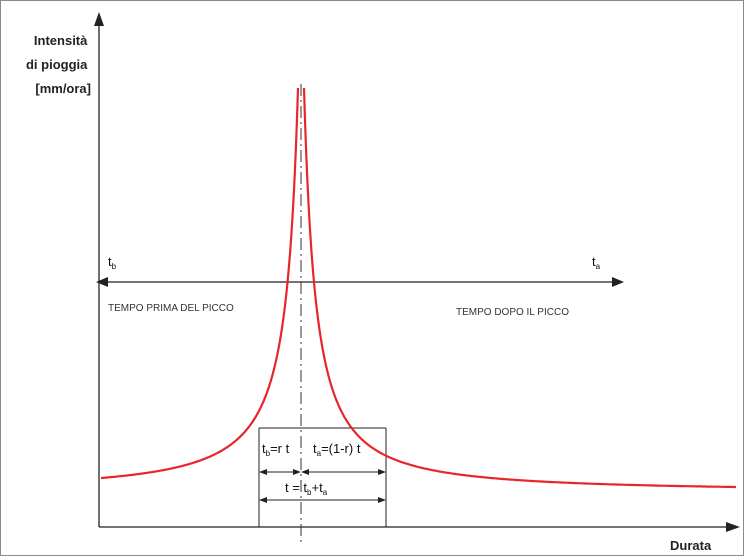  What do you see at coordinates (382, 472) in the screenshot?
I see `ta-arrow-right-head` at bounding box center [382, 472].